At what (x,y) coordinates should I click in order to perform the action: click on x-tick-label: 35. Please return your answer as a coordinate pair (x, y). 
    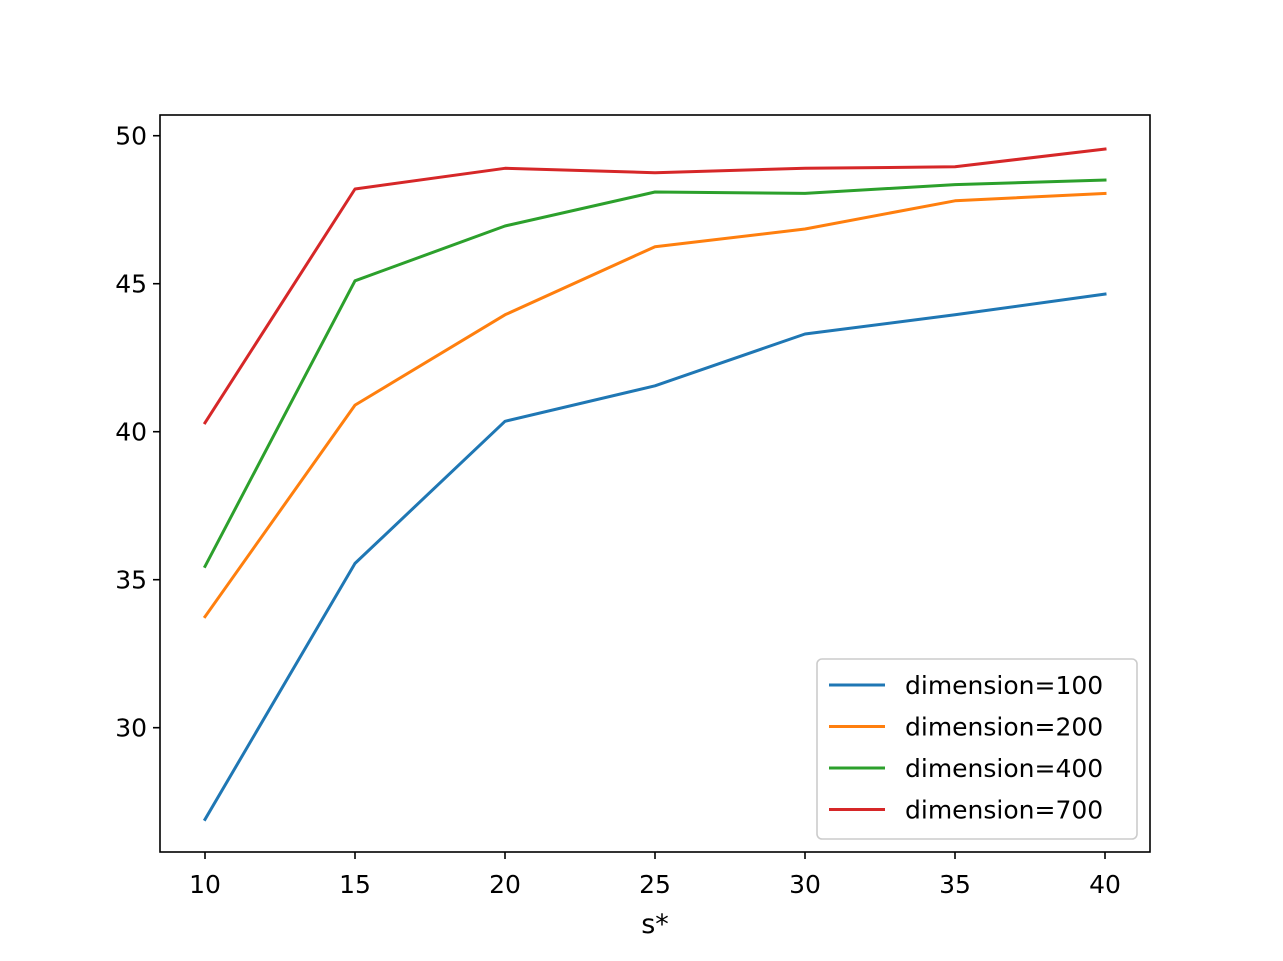
    Looking at the image, I should click on (955, 884).